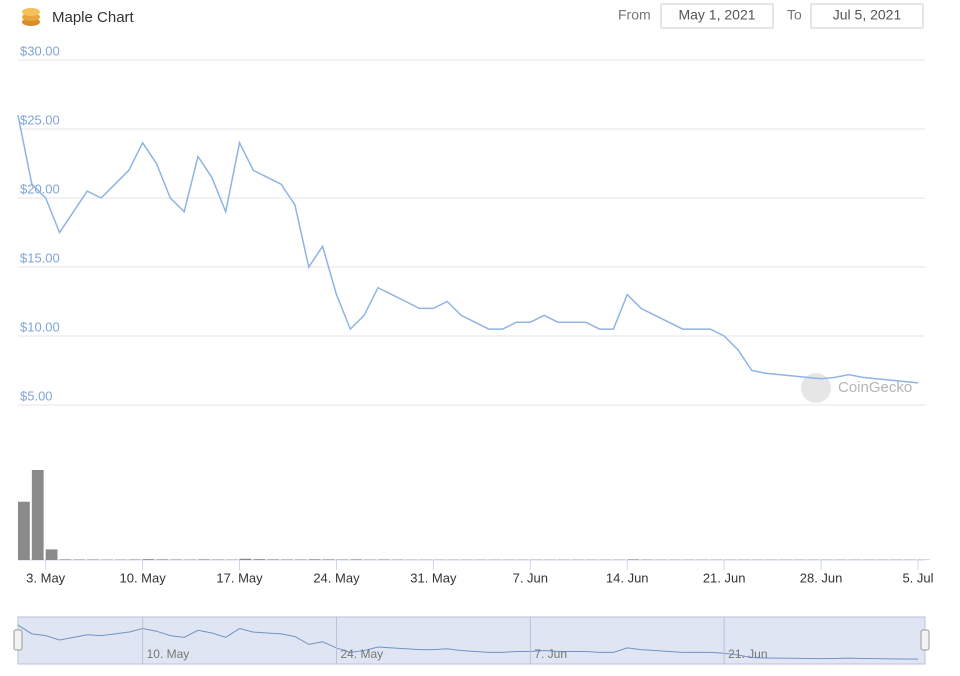 The width and height of the screenshot is (960, 676). Describe the element at coordinates (31, 17) in the screenshot. I see `logo` at that location.